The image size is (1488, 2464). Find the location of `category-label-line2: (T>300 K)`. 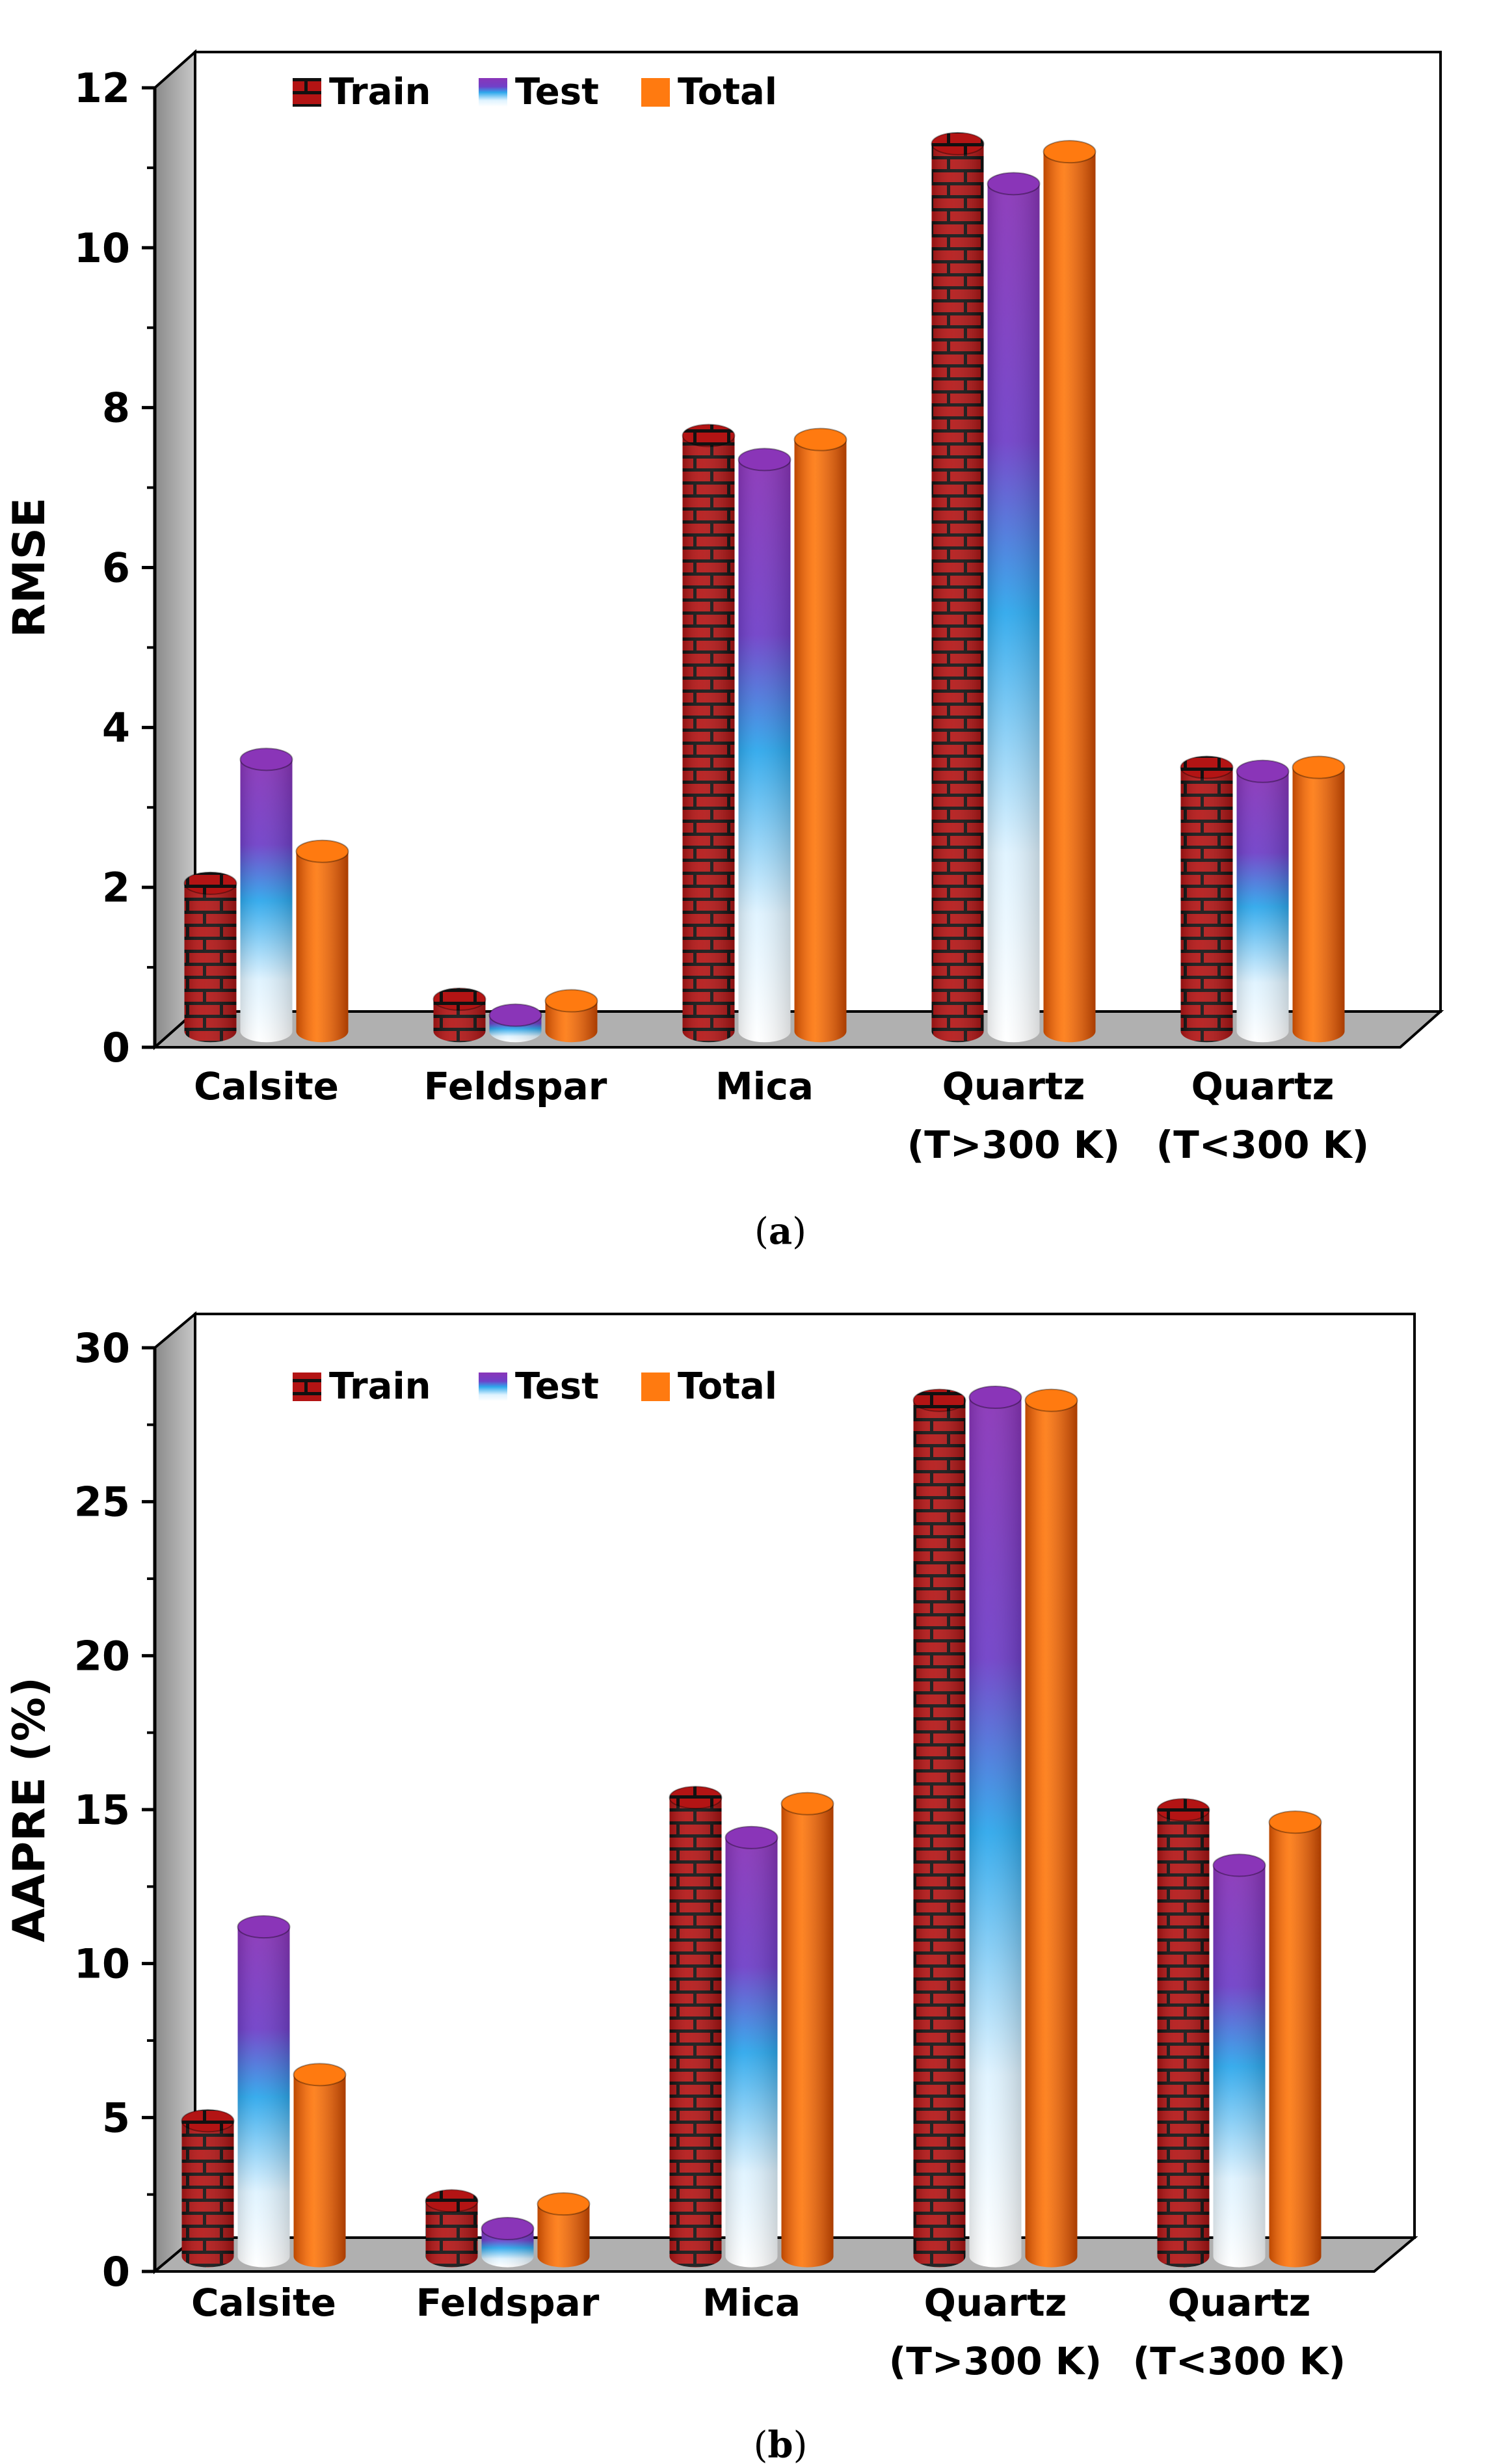

category-label-line2: (T>300 K) is located at coordinates (1013, 1145).